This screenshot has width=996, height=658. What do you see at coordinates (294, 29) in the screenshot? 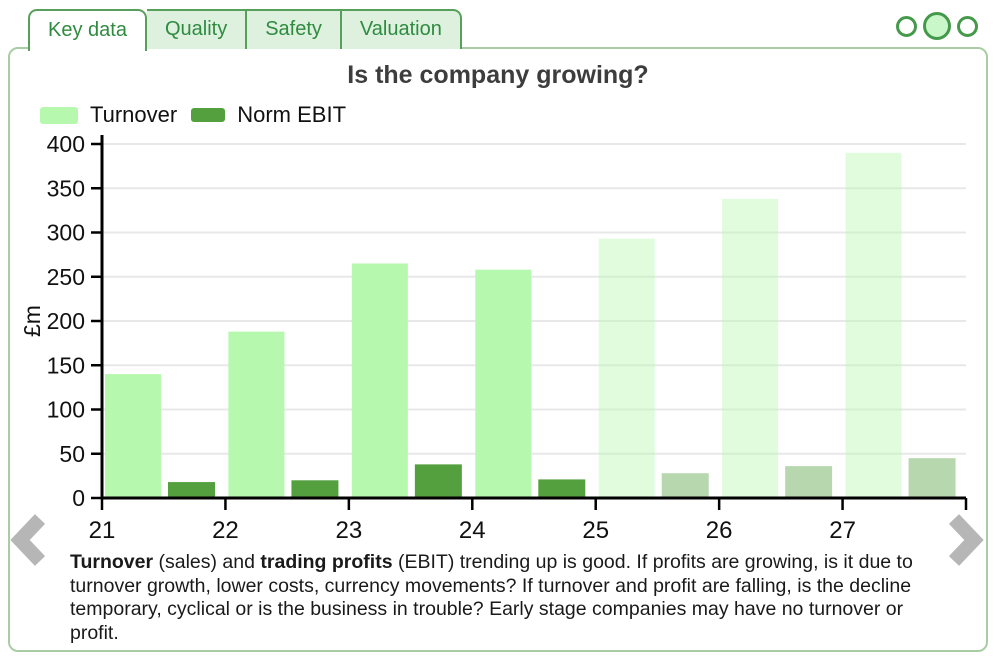
I see `tab-safety: Safety` at bounding box center [294, 29].